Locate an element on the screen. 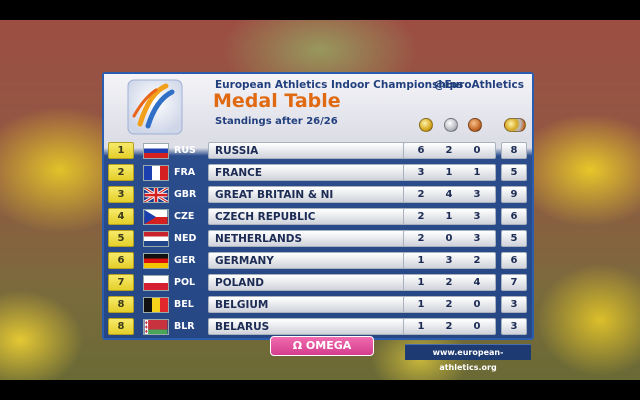 This screenshot has height=400, width=640. table-row: 6 GER GERMANY 1 3 2 6 is located at coordinates (318, 261).